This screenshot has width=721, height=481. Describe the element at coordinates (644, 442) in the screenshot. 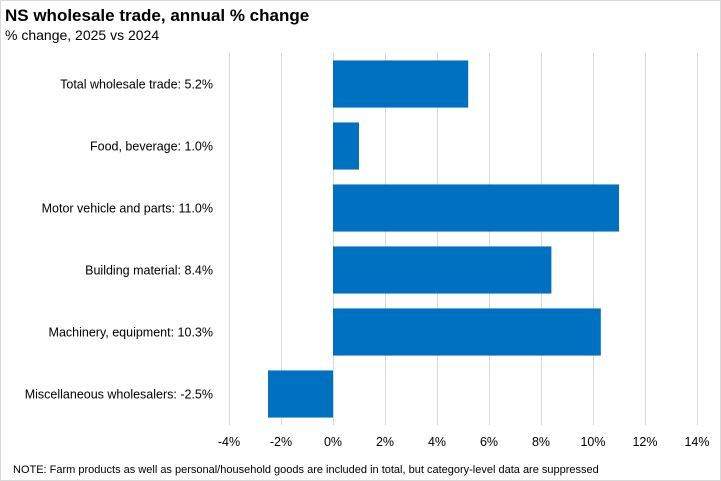

I see `x-tick-label: 12%` at that location.